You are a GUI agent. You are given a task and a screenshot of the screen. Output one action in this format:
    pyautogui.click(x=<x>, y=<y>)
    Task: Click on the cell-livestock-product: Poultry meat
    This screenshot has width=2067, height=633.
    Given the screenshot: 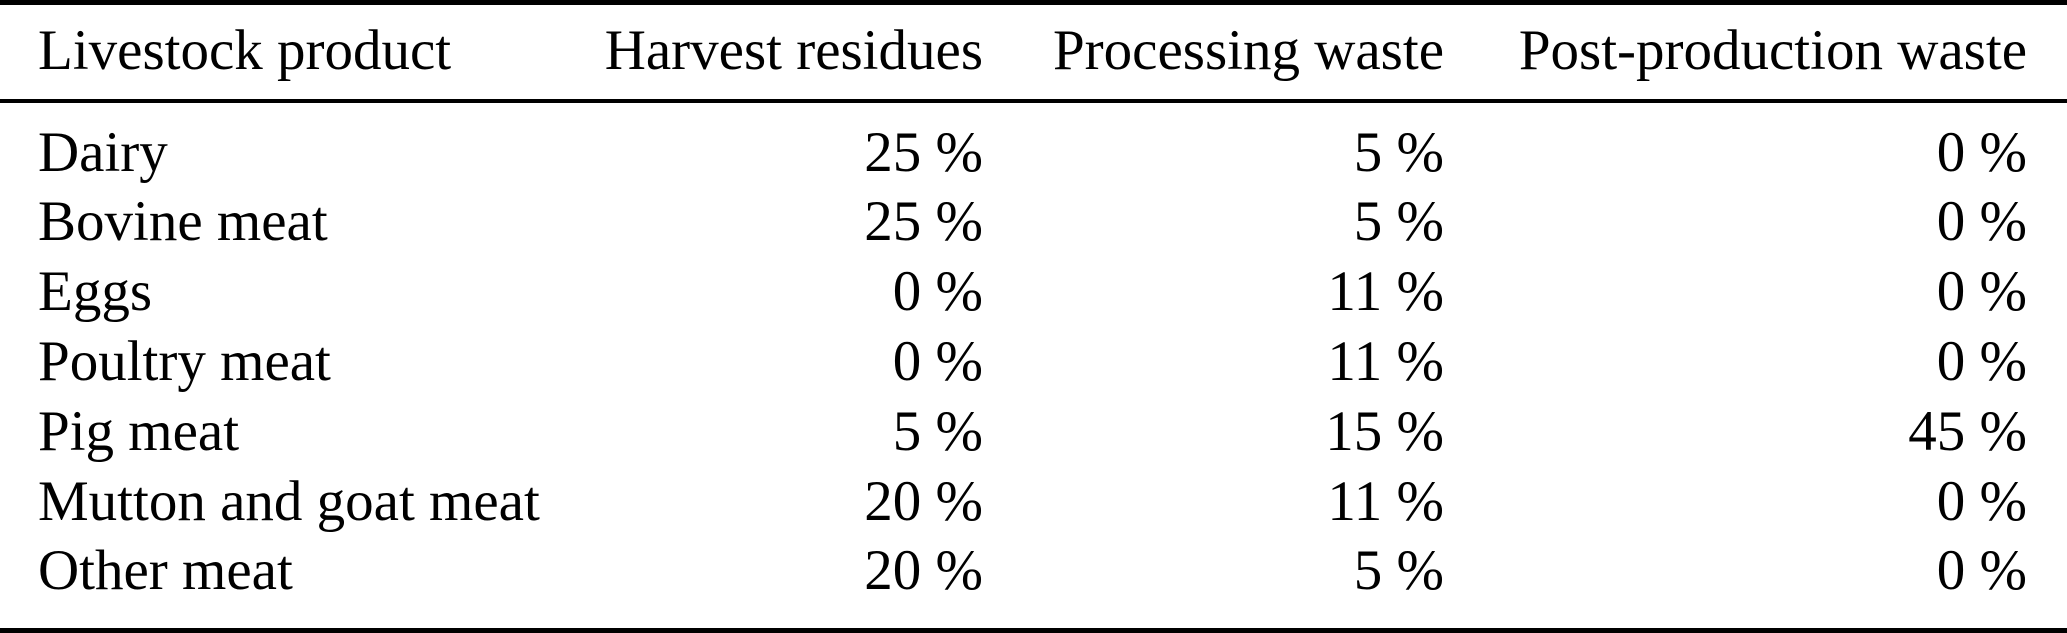 What is the action you would take?
    pyautogui.click(x=184, y=361)
    